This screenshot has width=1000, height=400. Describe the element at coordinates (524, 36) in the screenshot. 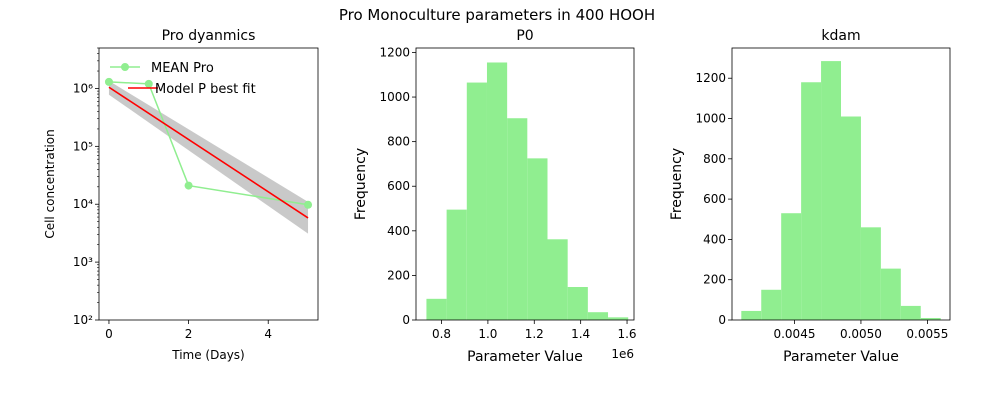

I see `chart-title: P0` at that location.